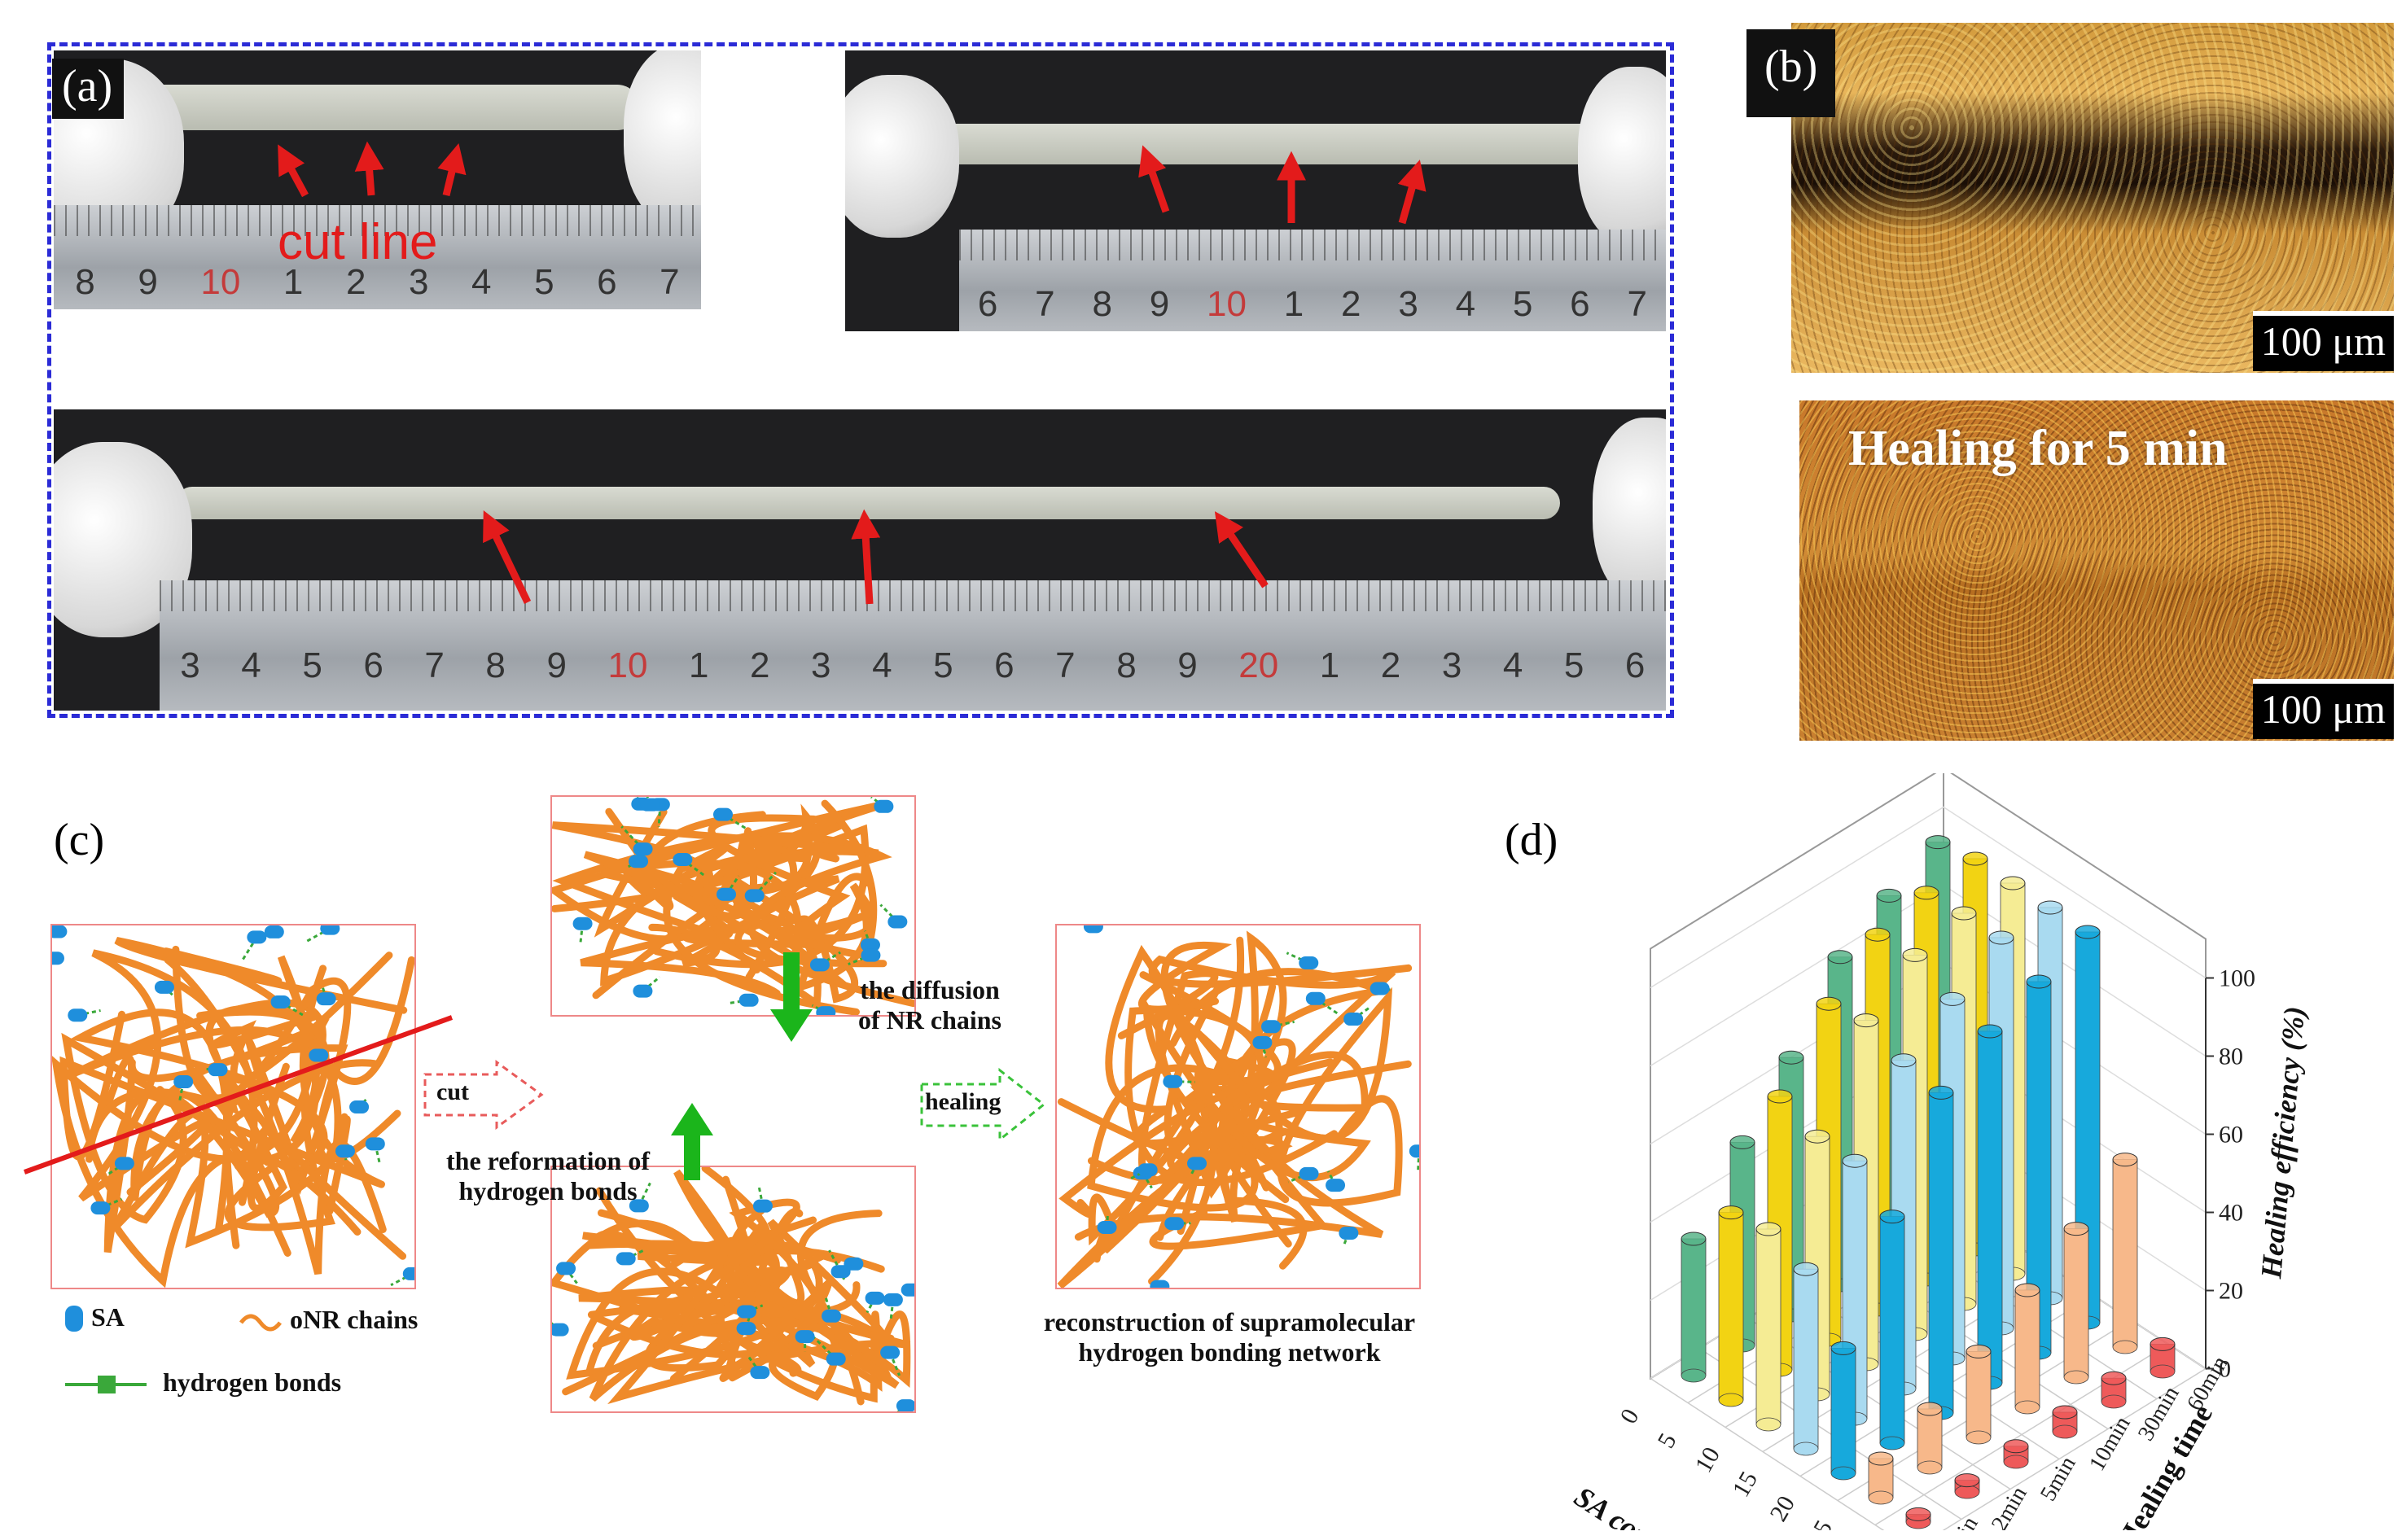  I want to click on x-tick-label: 15, so click(1745, 1484).